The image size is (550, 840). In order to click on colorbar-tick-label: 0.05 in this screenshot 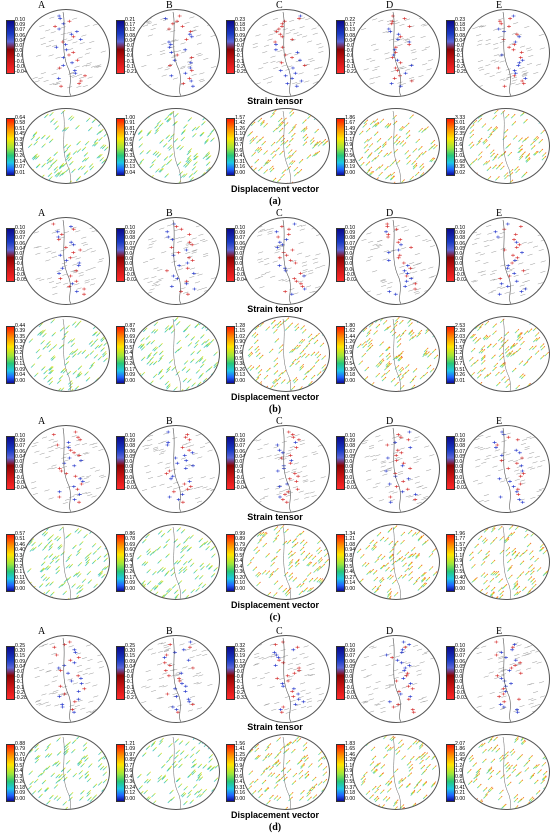, I will do `click(350, 666)`.